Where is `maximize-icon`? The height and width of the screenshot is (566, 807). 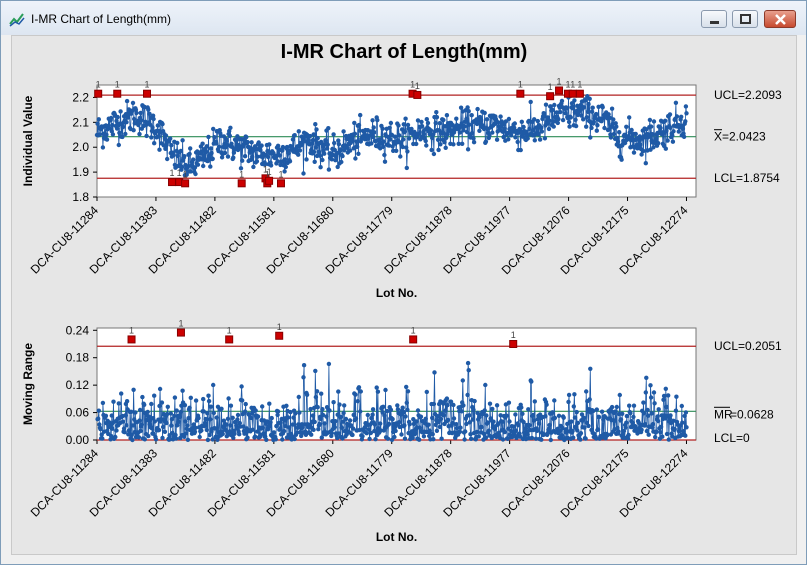 maximize-icon is located at coordinates (745, 19).